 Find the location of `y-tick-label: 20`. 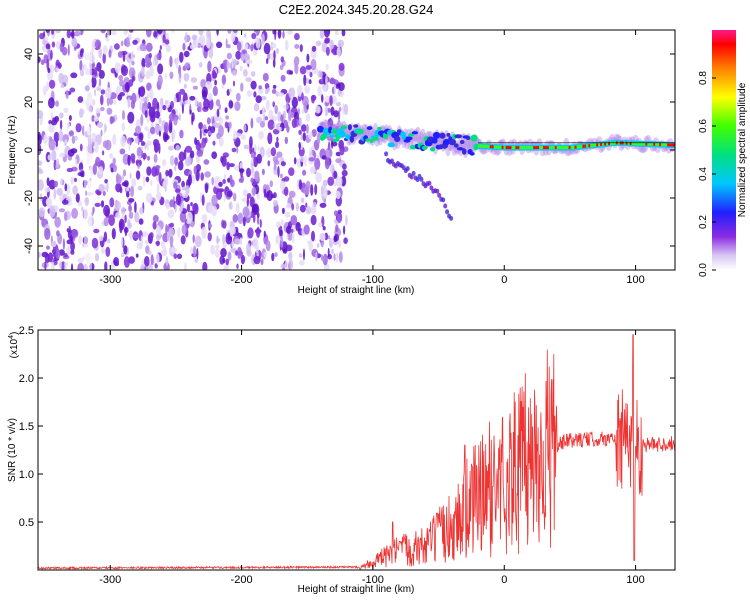

y-tick-label: 20 is located at coordinates (29, 102).